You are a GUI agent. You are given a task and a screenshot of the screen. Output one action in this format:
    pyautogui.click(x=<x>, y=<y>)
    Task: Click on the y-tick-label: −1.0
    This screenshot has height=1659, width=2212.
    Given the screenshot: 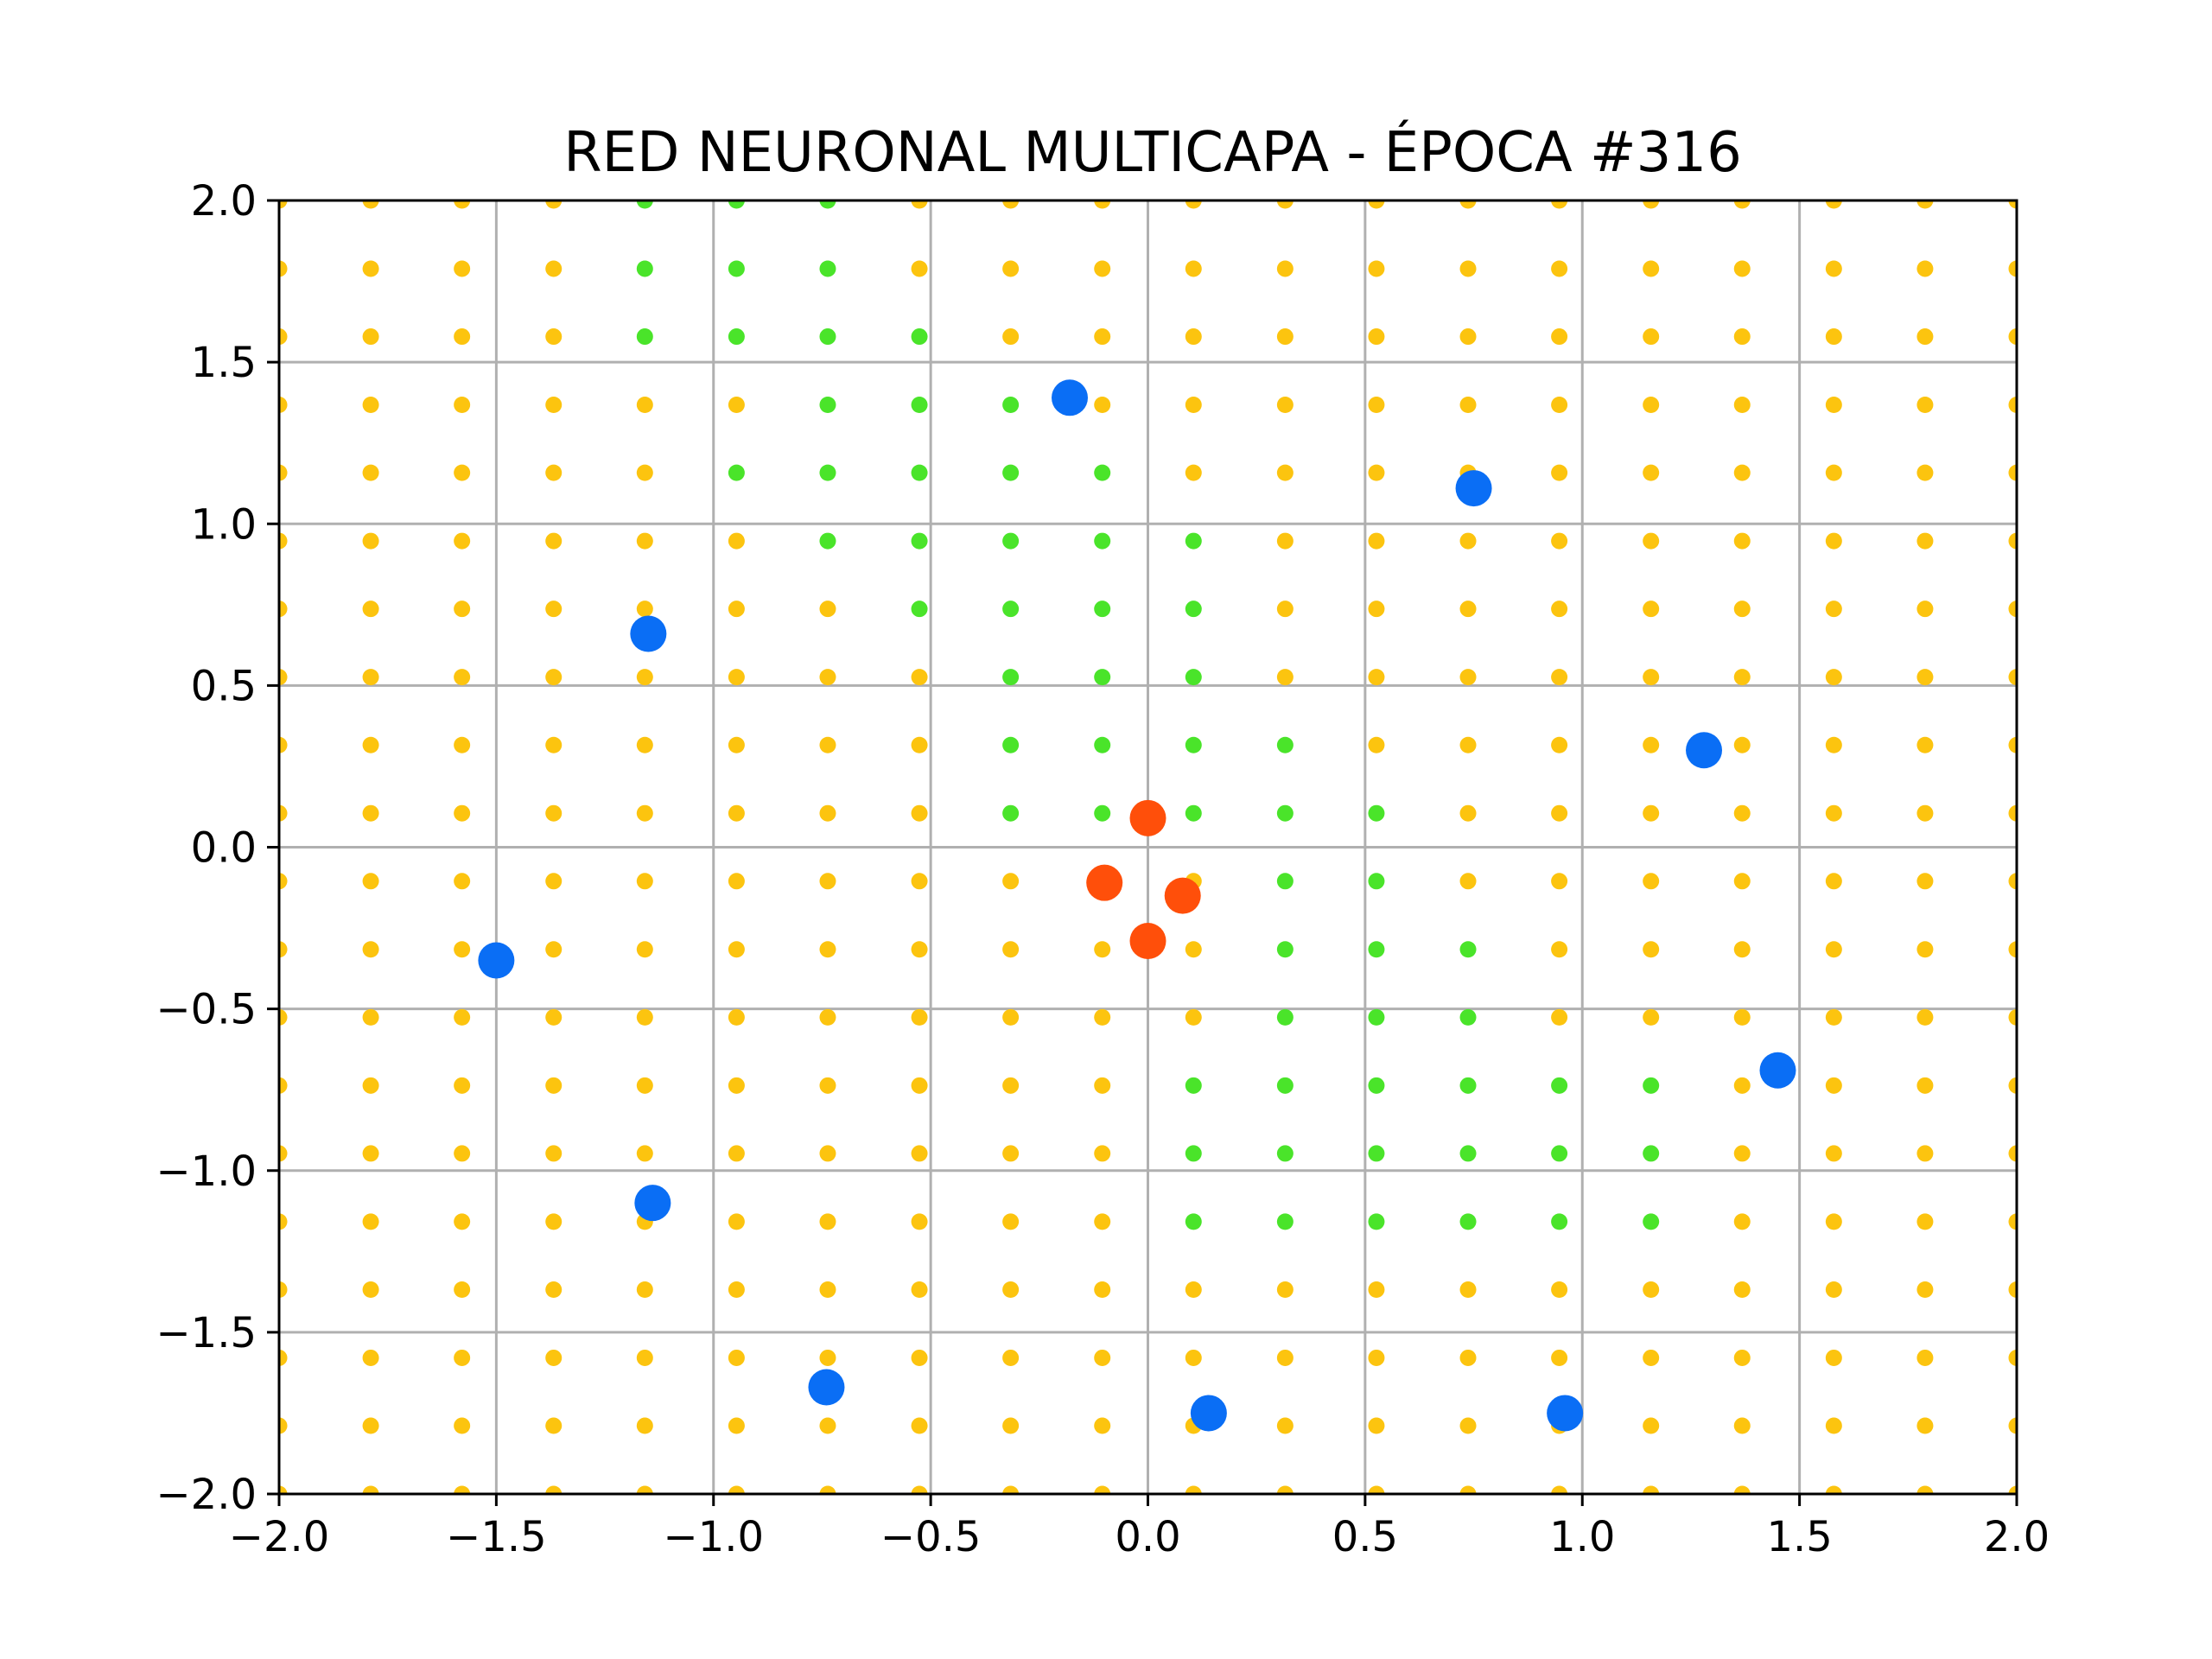 What is the action you would take?
    pyautogui.click(x=206, y=1171)
    